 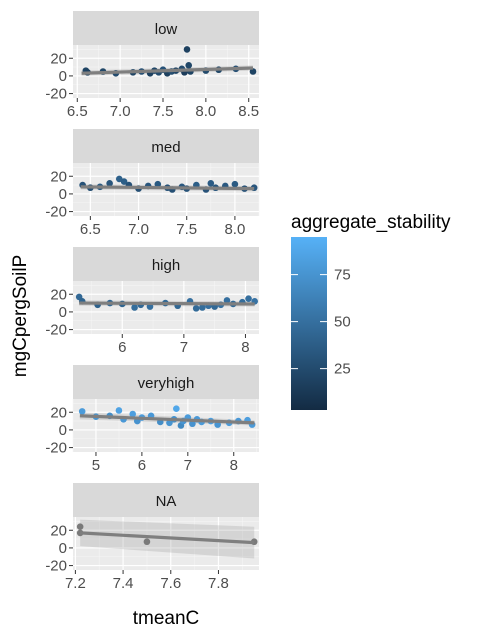 What do you see at coordinates (166, 501) in the screenshot?
I see `facet-strip-label: NA` at bounding box center [166, 501].